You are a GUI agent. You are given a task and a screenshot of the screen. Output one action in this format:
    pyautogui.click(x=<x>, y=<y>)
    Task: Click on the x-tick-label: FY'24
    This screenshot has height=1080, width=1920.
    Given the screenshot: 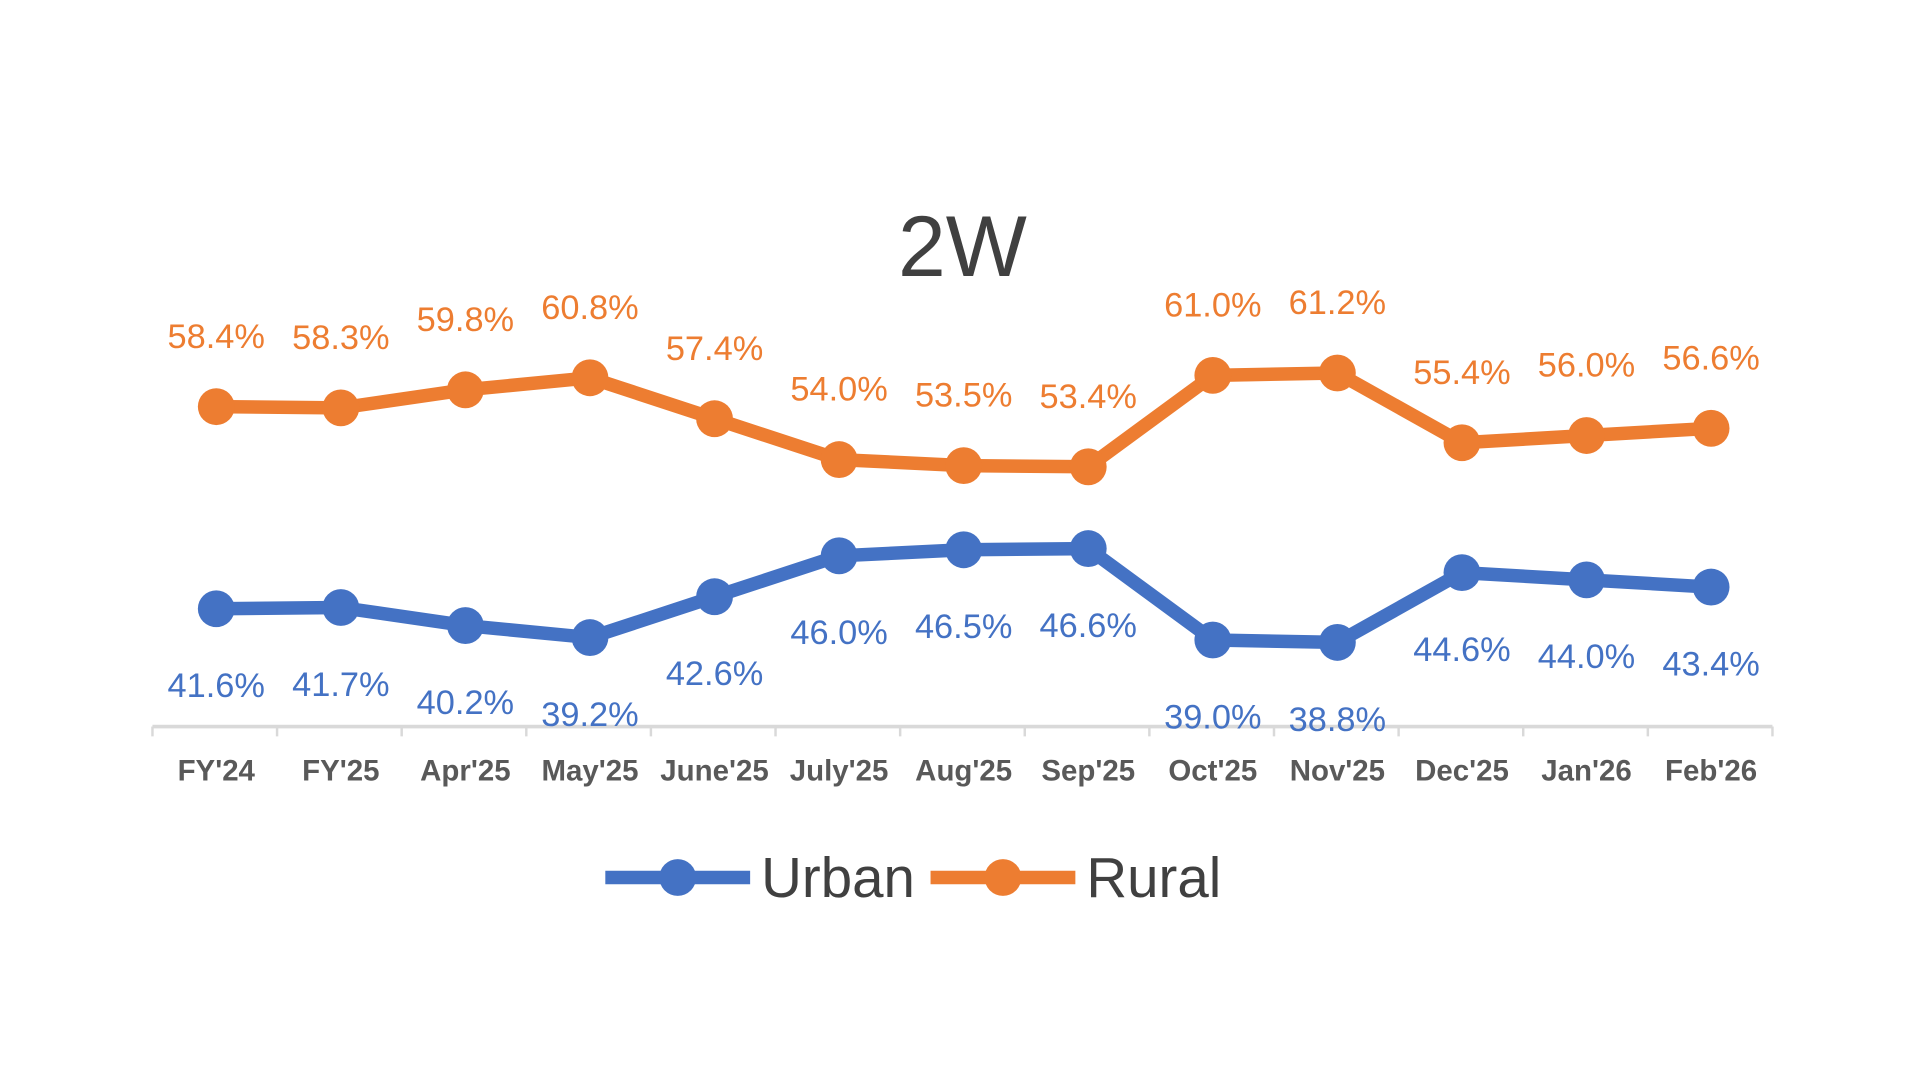 What is the action you would take?
    pyautogui.click(x=217, y=771)
    